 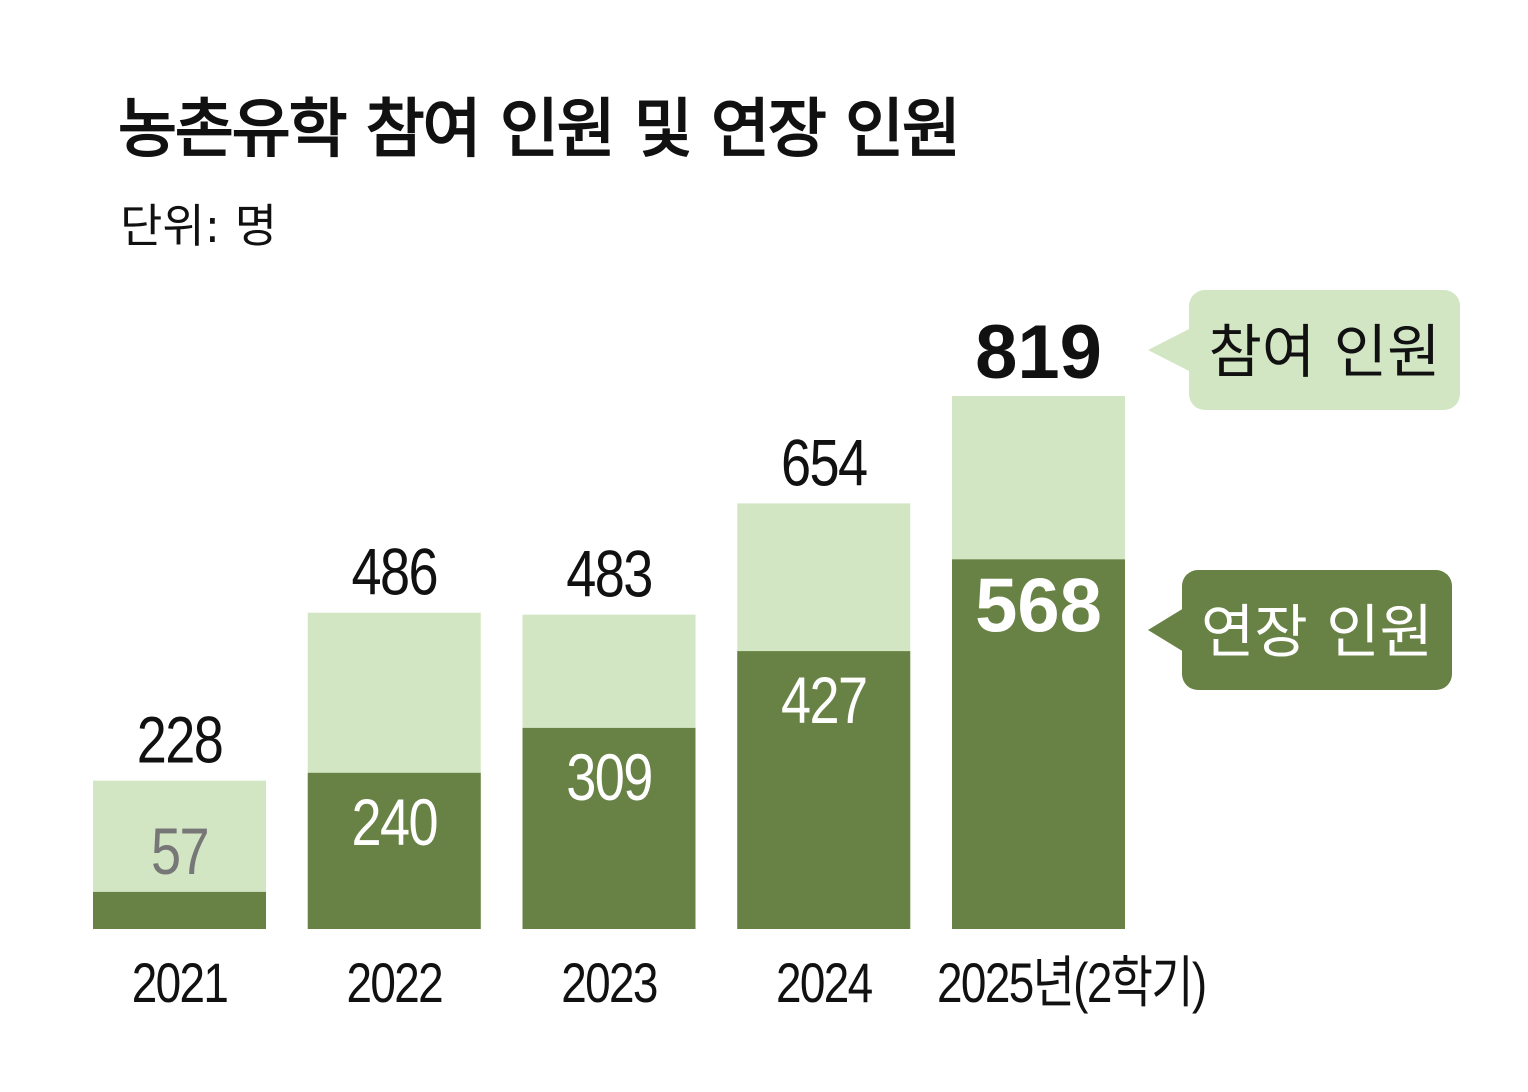 I want to click on bar-extended-2025년(2학기), so click(x=1038, y=744).